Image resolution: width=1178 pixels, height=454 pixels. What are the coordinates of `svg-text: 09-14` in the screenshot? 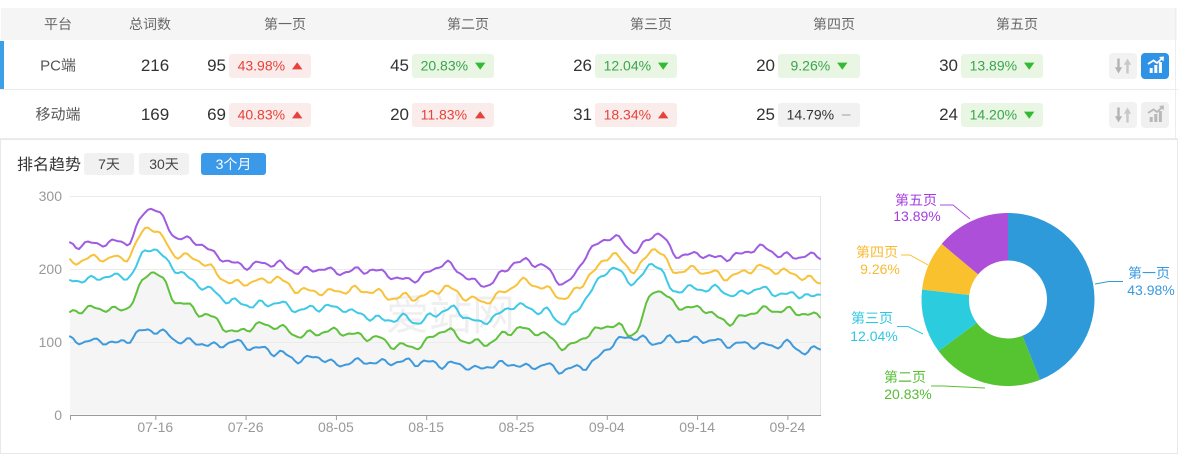 It's located at (697, 427).